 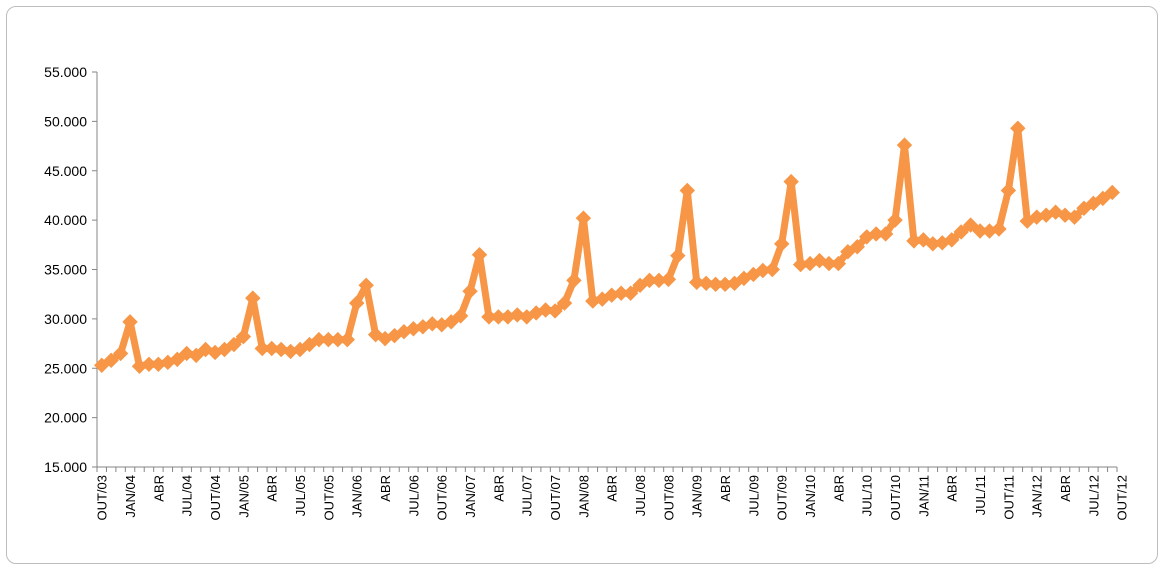 I want to click on x-tick-label: OUT/07, so click(x=555, y=498).